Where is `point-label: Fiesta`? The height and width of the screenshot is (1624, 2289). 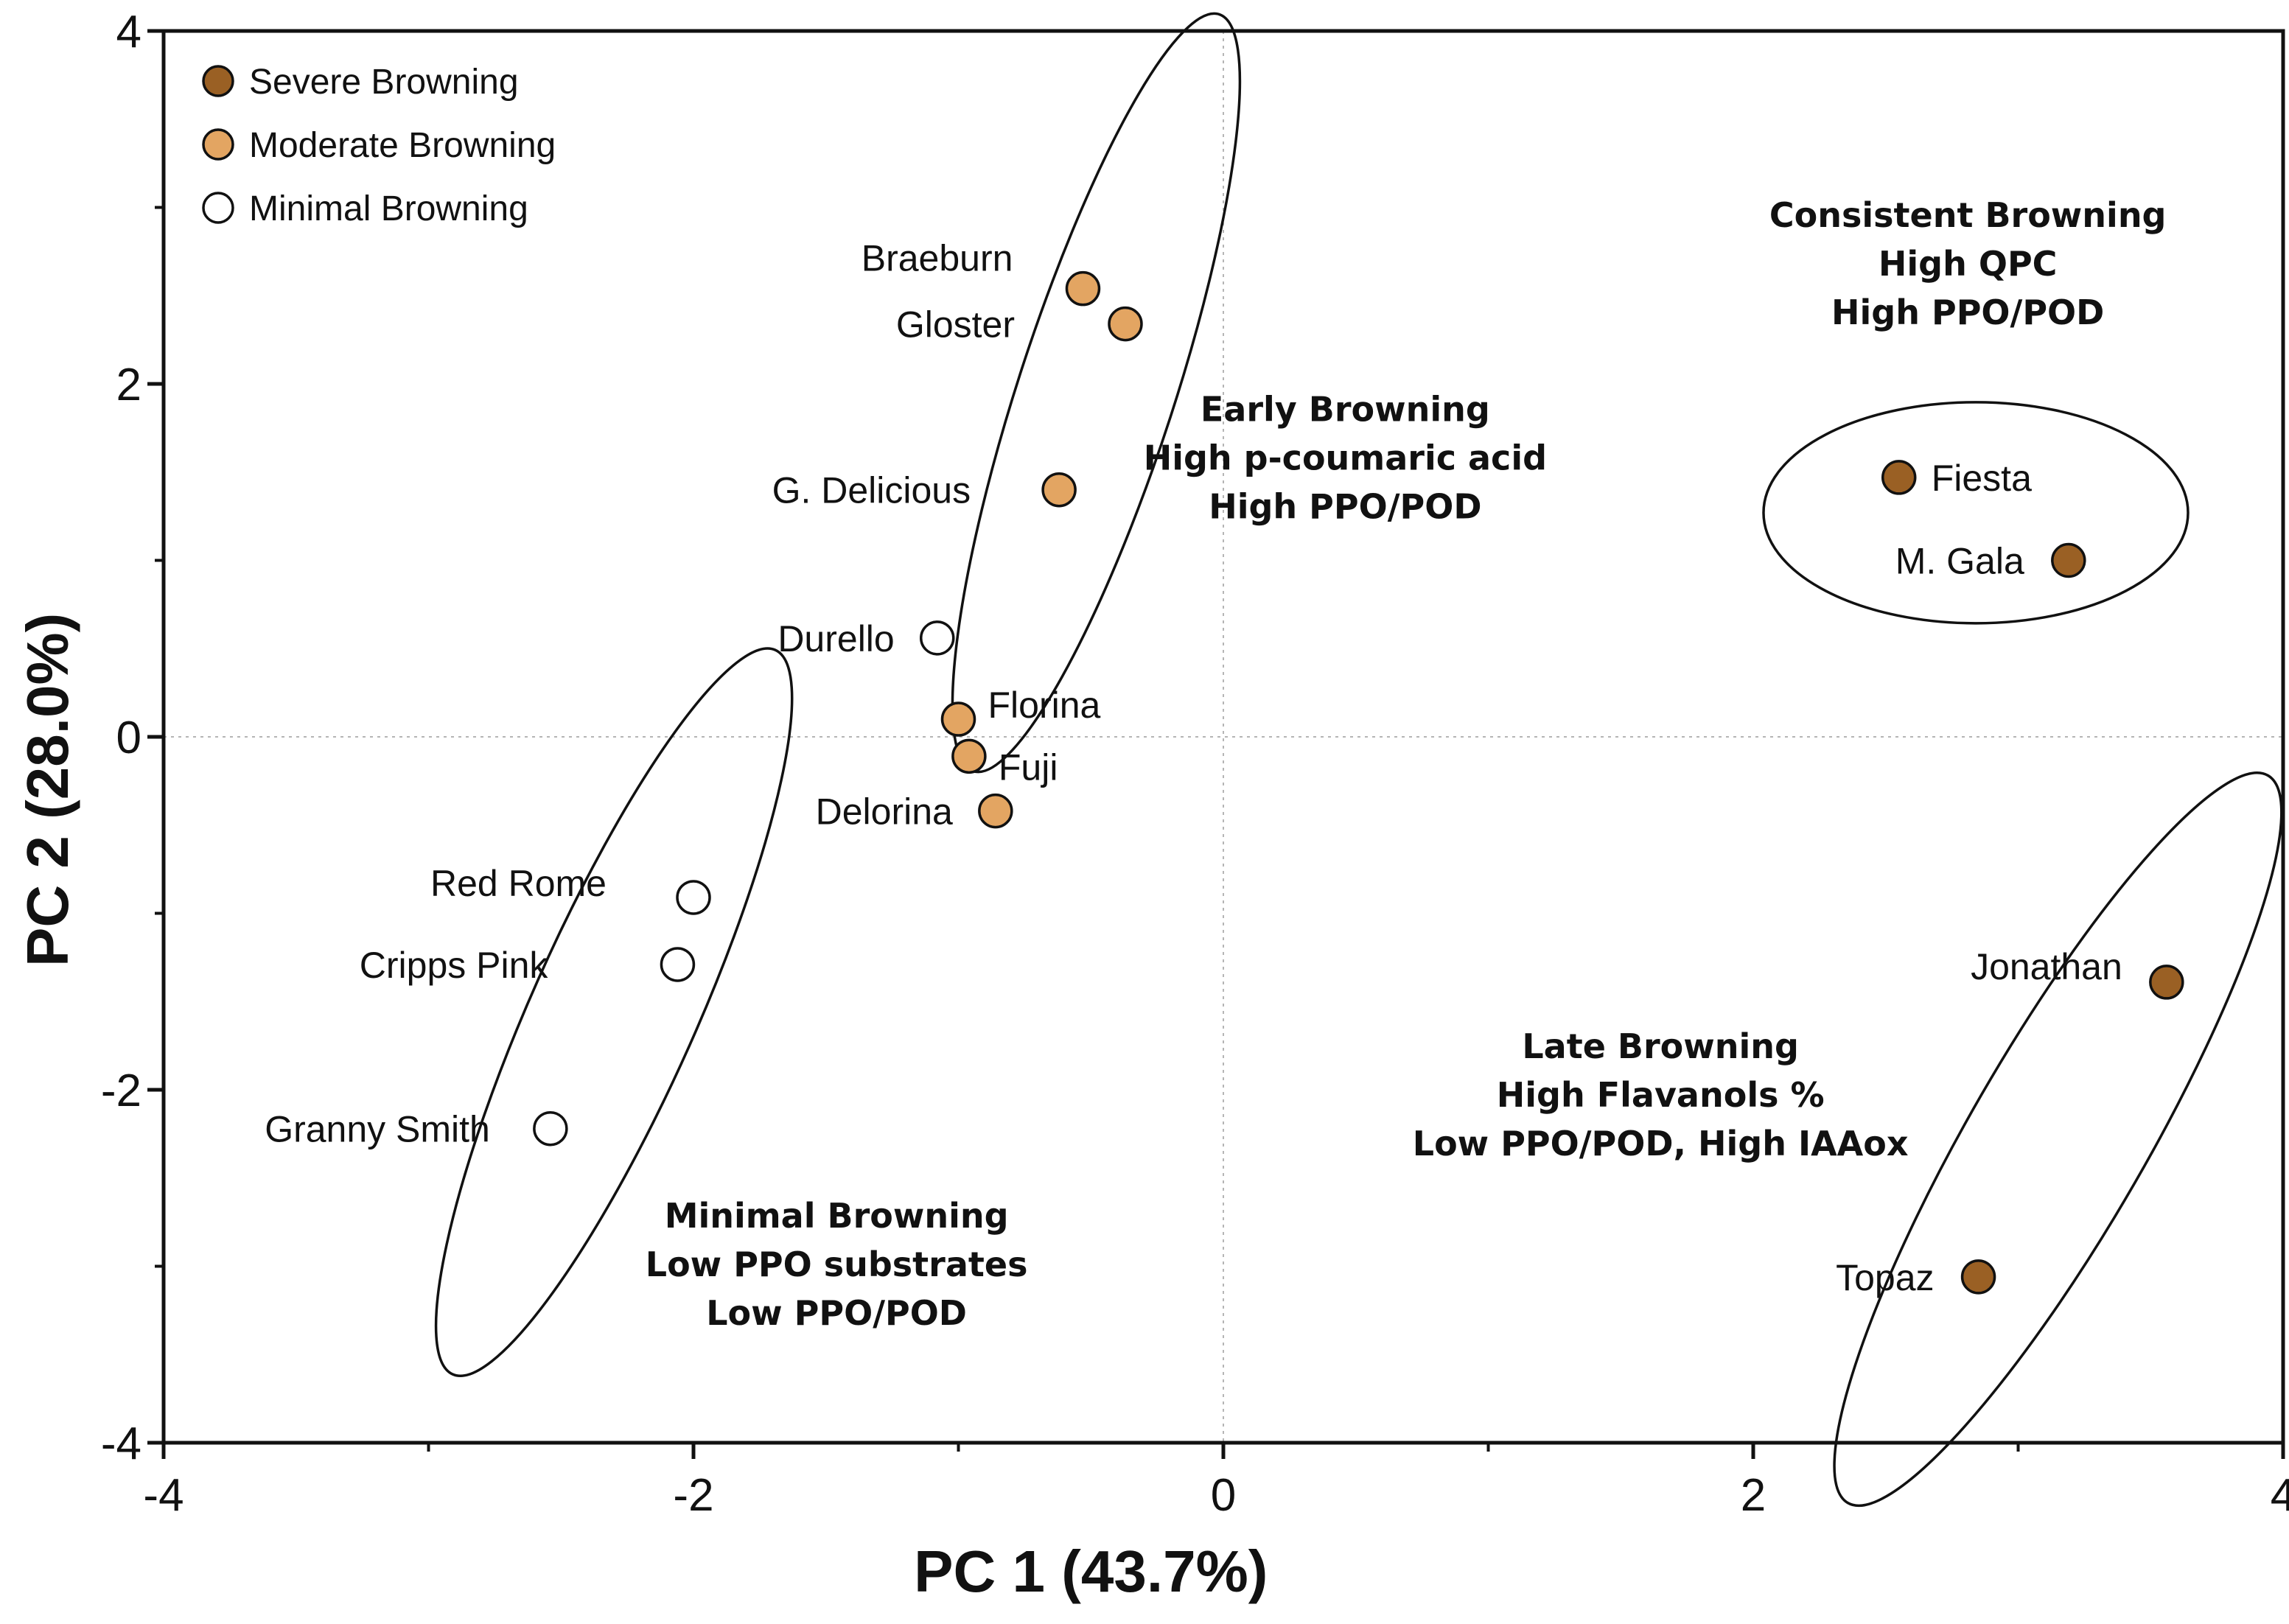
point-label: Fiesta is located at coordinates (1982, 479).